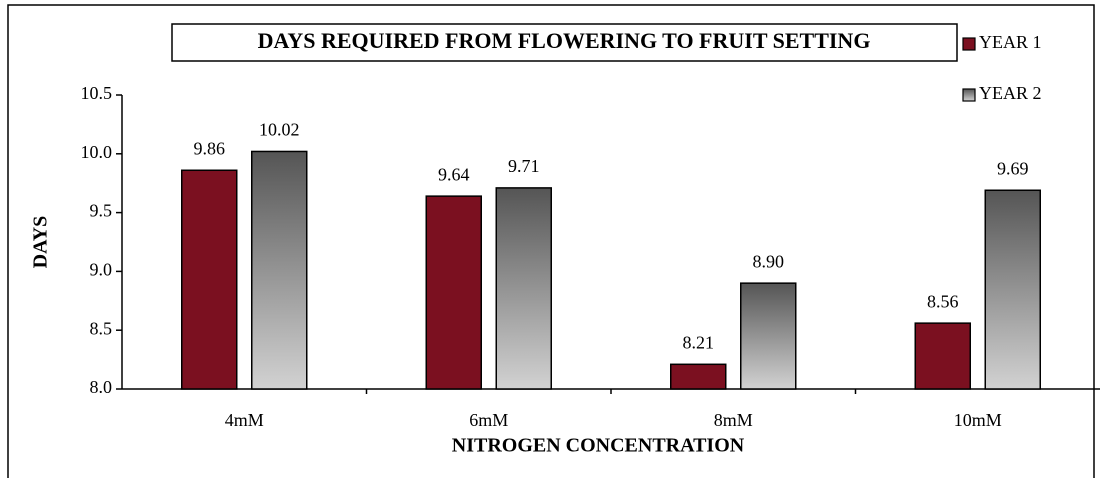 This screenshot has height=478, width=1102. Describe the element at coordinates (244, 420) in the screenshot. I see `x-tick-label: 4mM` at that location.